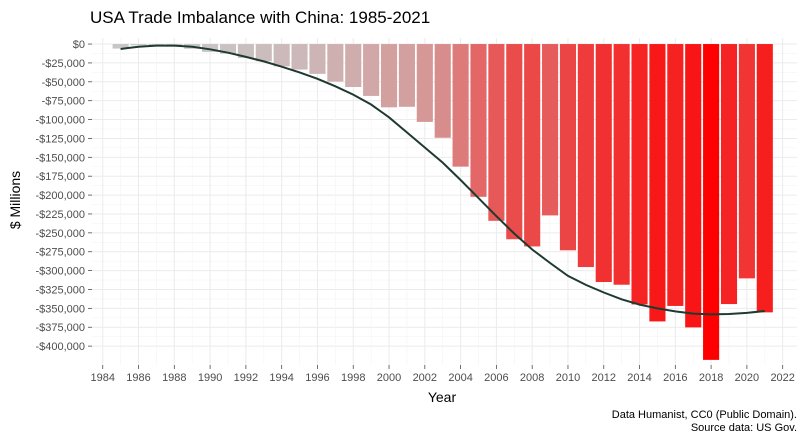  Describe the element at coordinates (60, 290) in the screenshot. I see `y-tick-label: -$325,000` at that location.